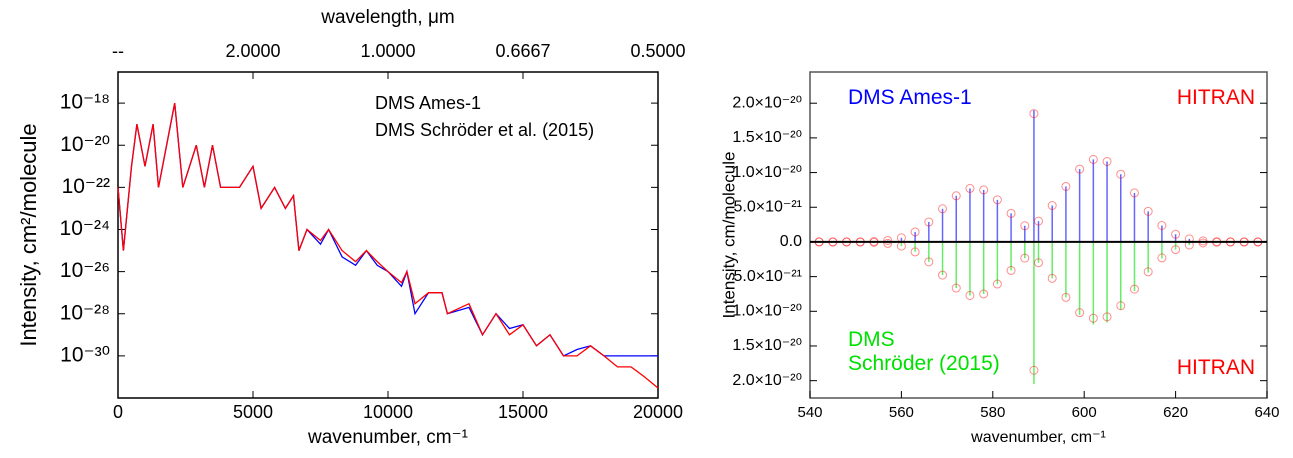  I want to click on x-tick-label: 580, so click(992, 412).